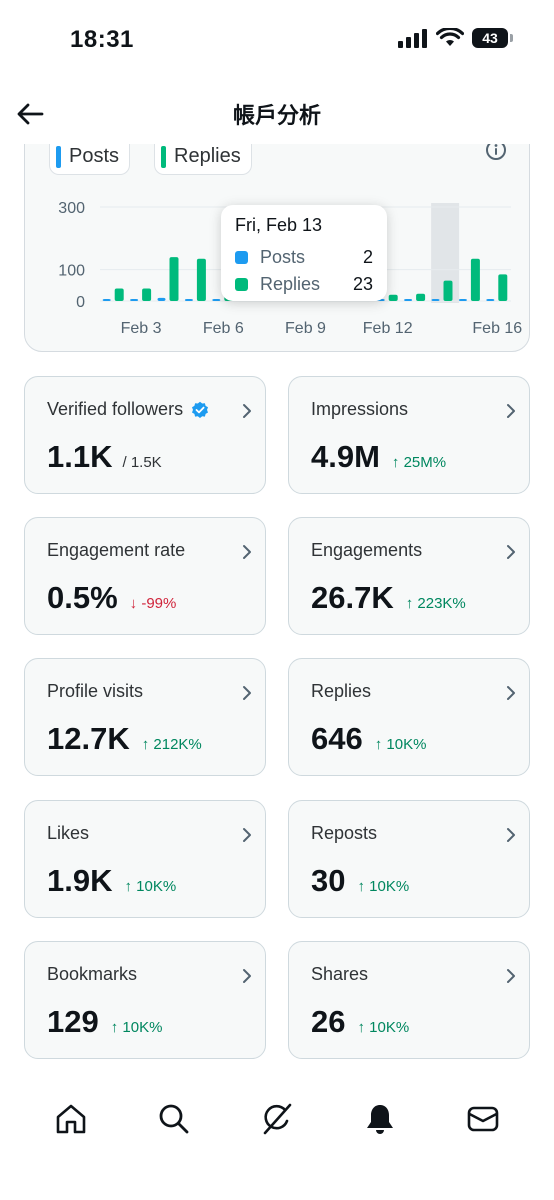  Describe the element at coordinates (223, 328) in the screenshot. I see `x-tick-label: Feb 6` at that location.